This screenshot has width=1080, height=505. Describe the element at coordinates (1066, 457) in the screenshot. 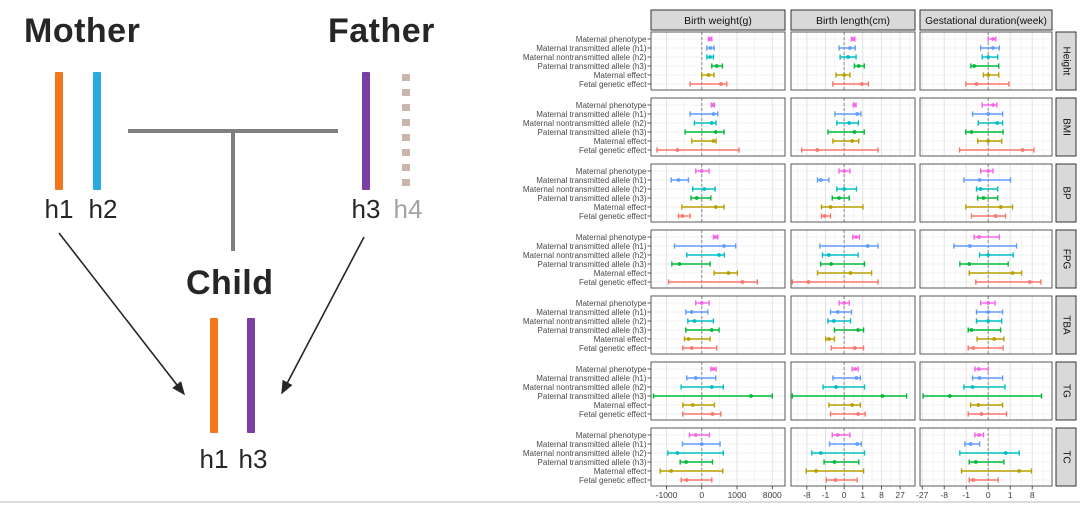

I see `row-strip-TC: TC` at that location.